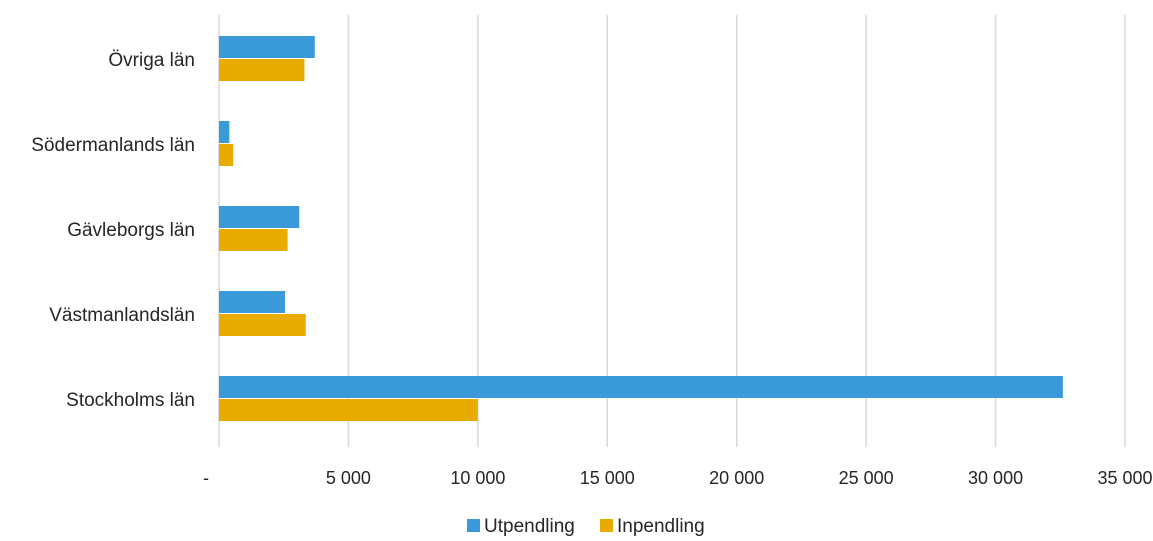  I want to click on category-label: Södermanlands län, so click(113, 145).